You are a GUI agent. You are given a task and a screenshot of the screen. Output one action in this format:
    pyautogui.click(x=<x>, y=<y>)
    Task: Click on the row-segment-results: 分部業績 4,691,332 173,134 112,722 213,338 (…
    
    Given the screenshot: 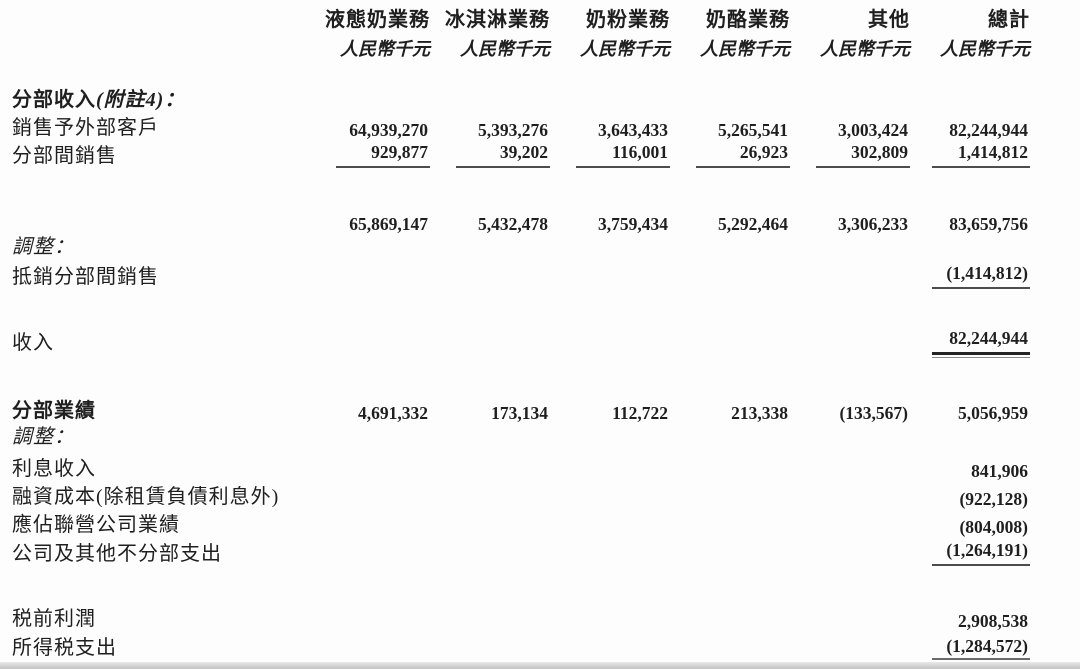 What is the action you would take?
    pyautogui.click(x=519, y=409)
    